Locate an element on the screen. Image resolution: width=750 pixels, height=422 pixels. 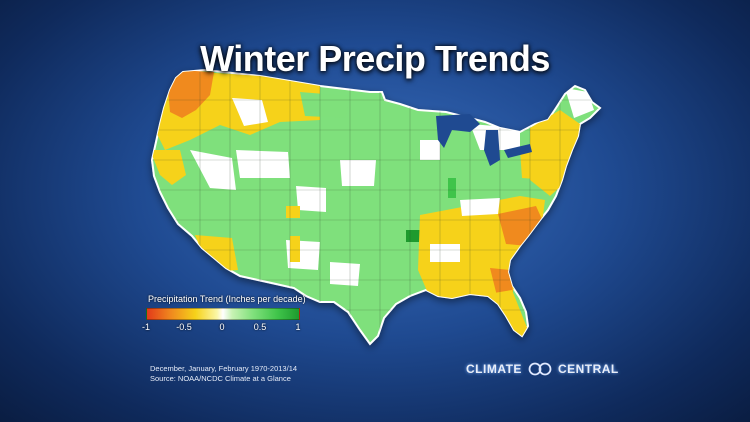
region-nw-coast-orange is located at coordinates (191, 94).